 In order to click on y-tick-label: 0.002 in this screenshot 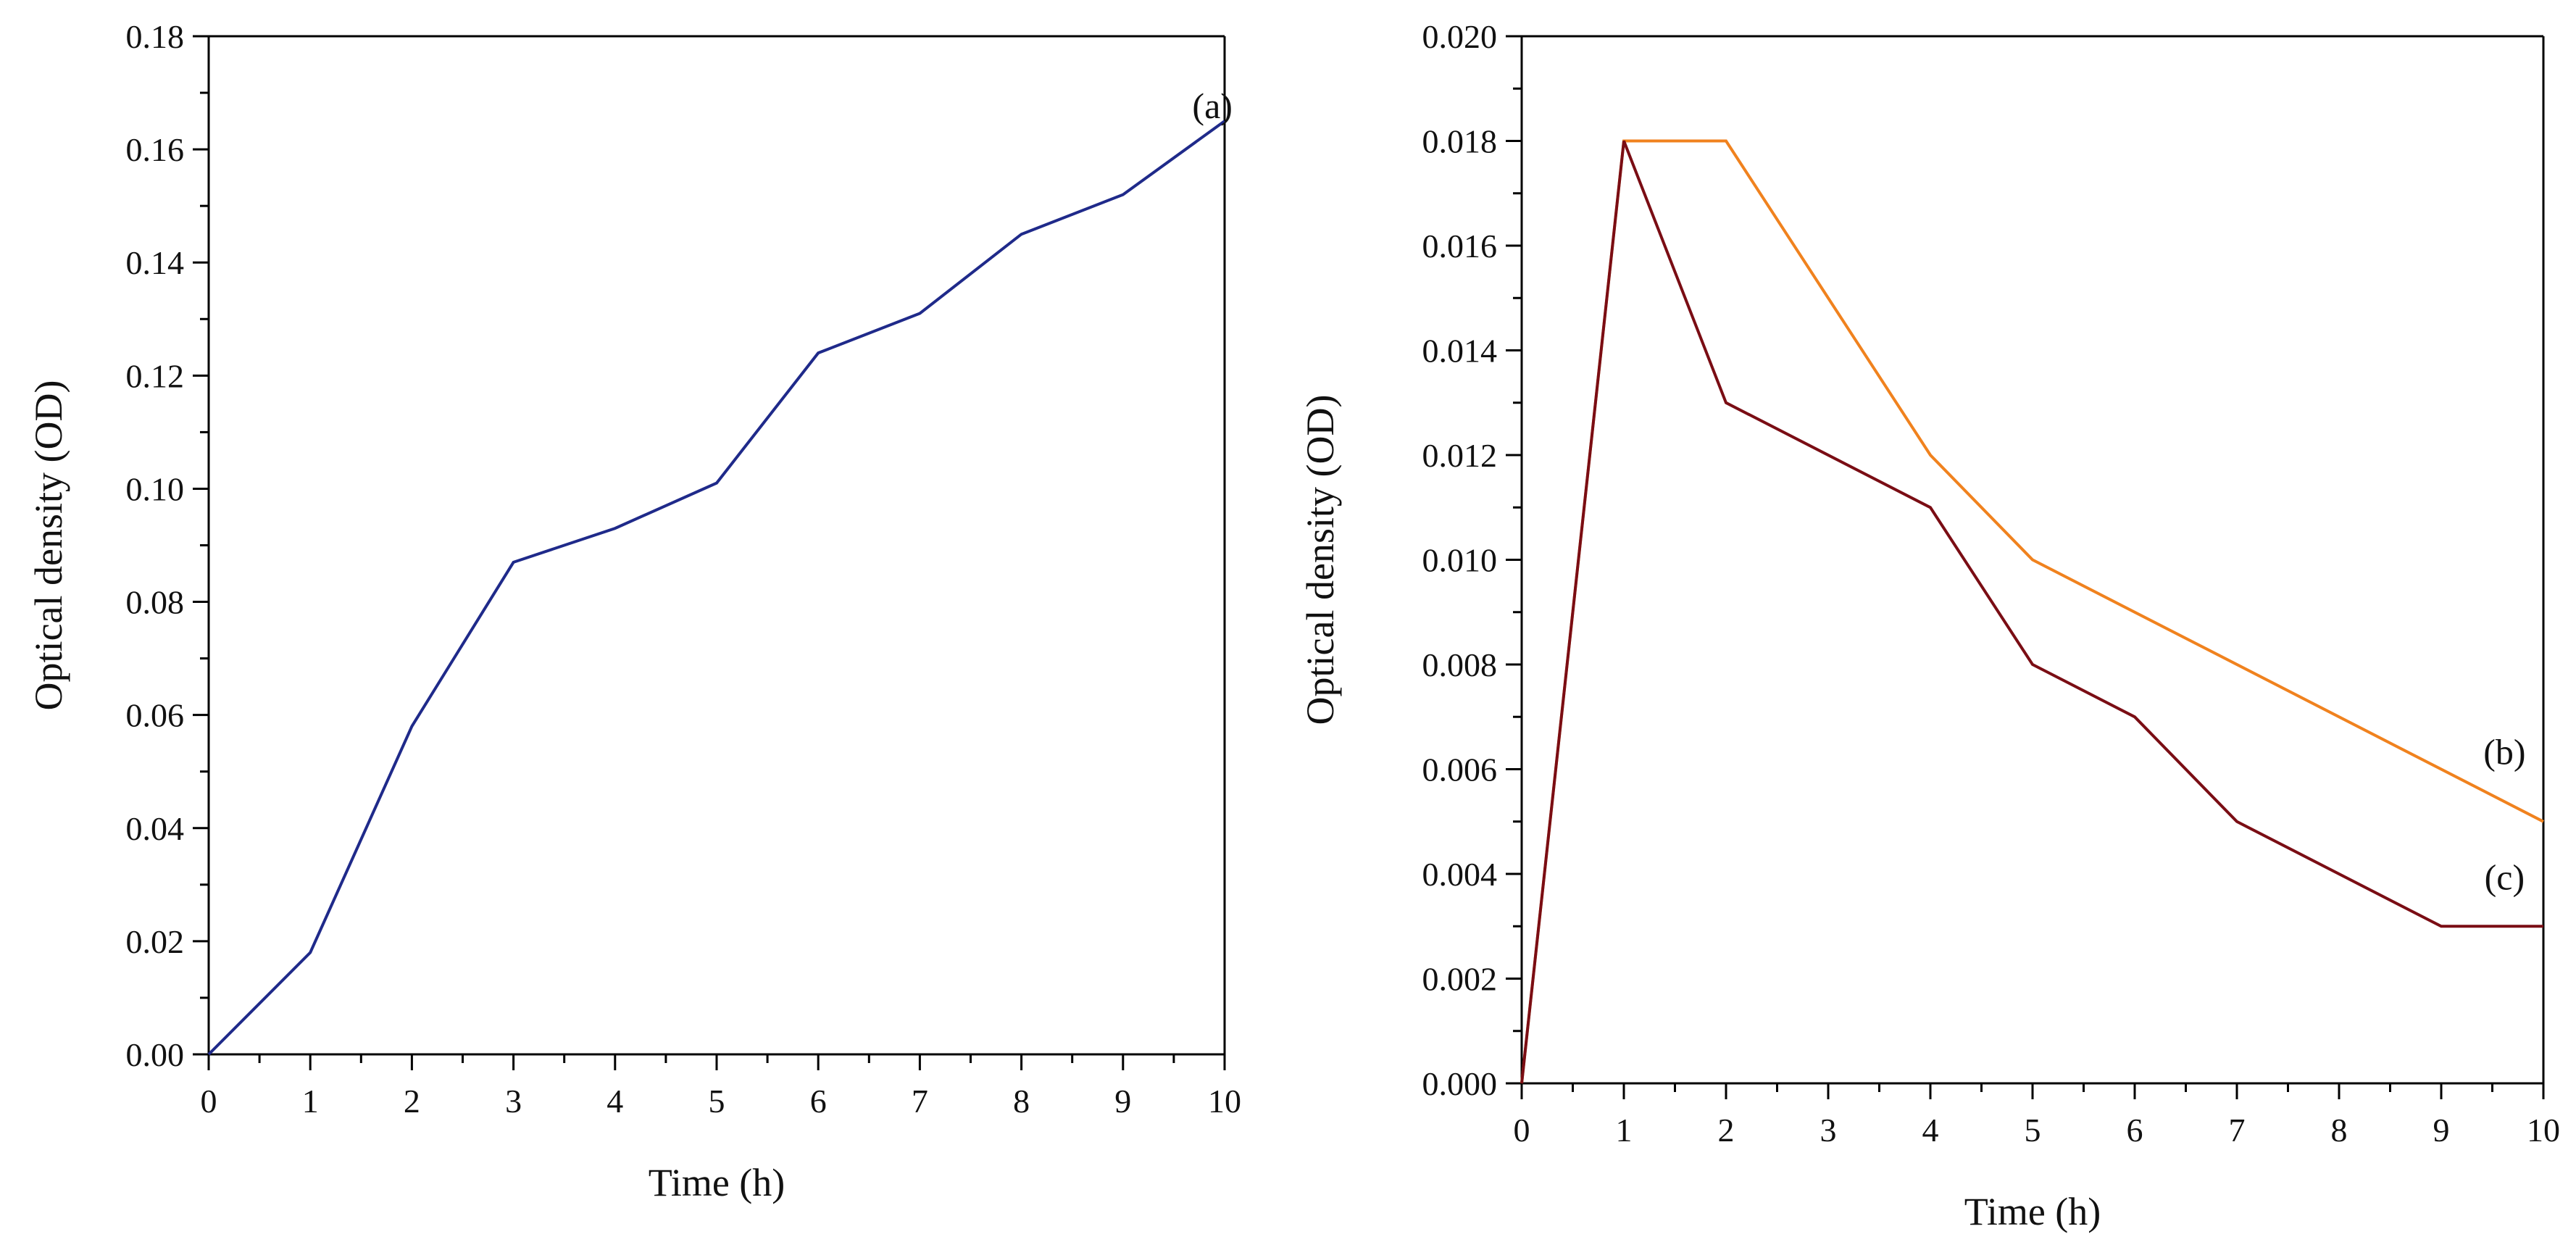, I will do `click(1460, 979)`.